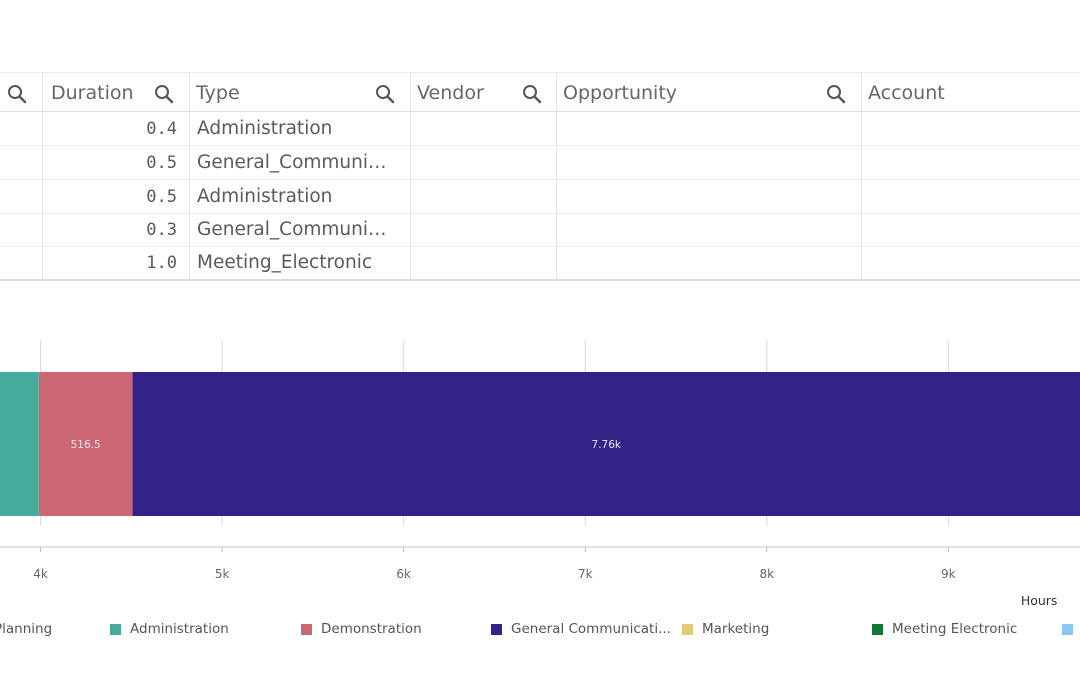 The width and height of the screenshot is (1080, 675). I want to click on table-header-row: Duration Type Vendor Opportunity Account, so click(540, 92).